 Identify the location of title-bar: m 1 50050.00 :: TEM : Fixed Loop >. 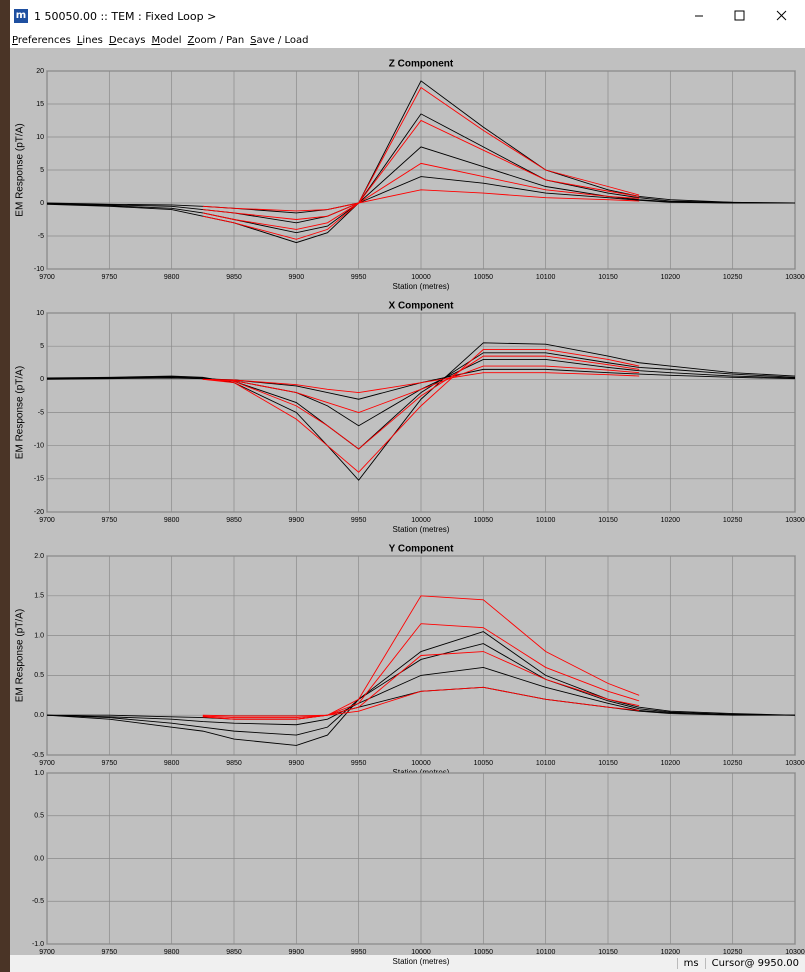
(407, 16).